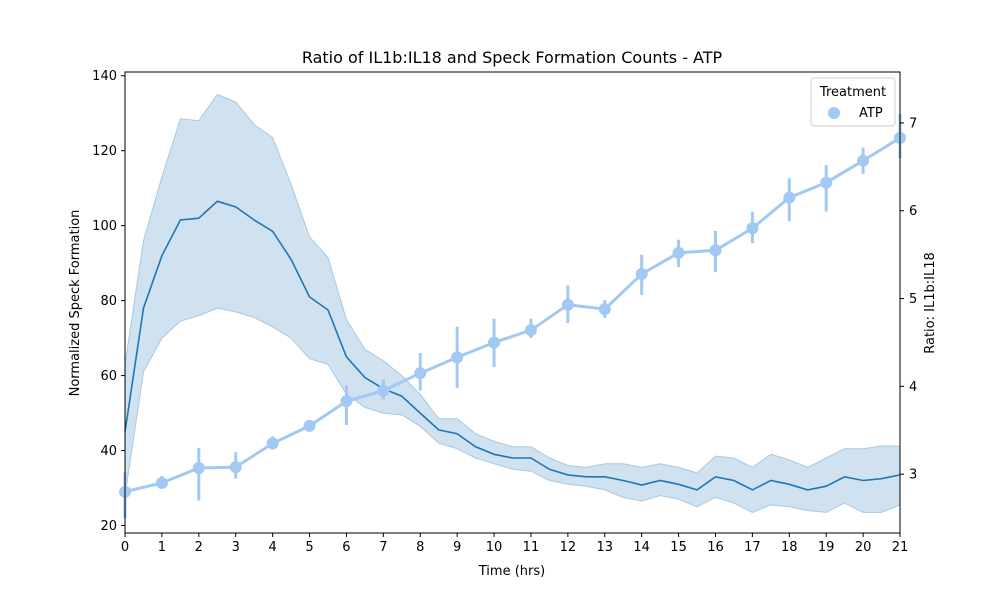 The height and width of the screenshot is (600, 1000). Describe the element at coordinates (863, 547) in the screenshot. I see `x-tick-label: 20` at that location.